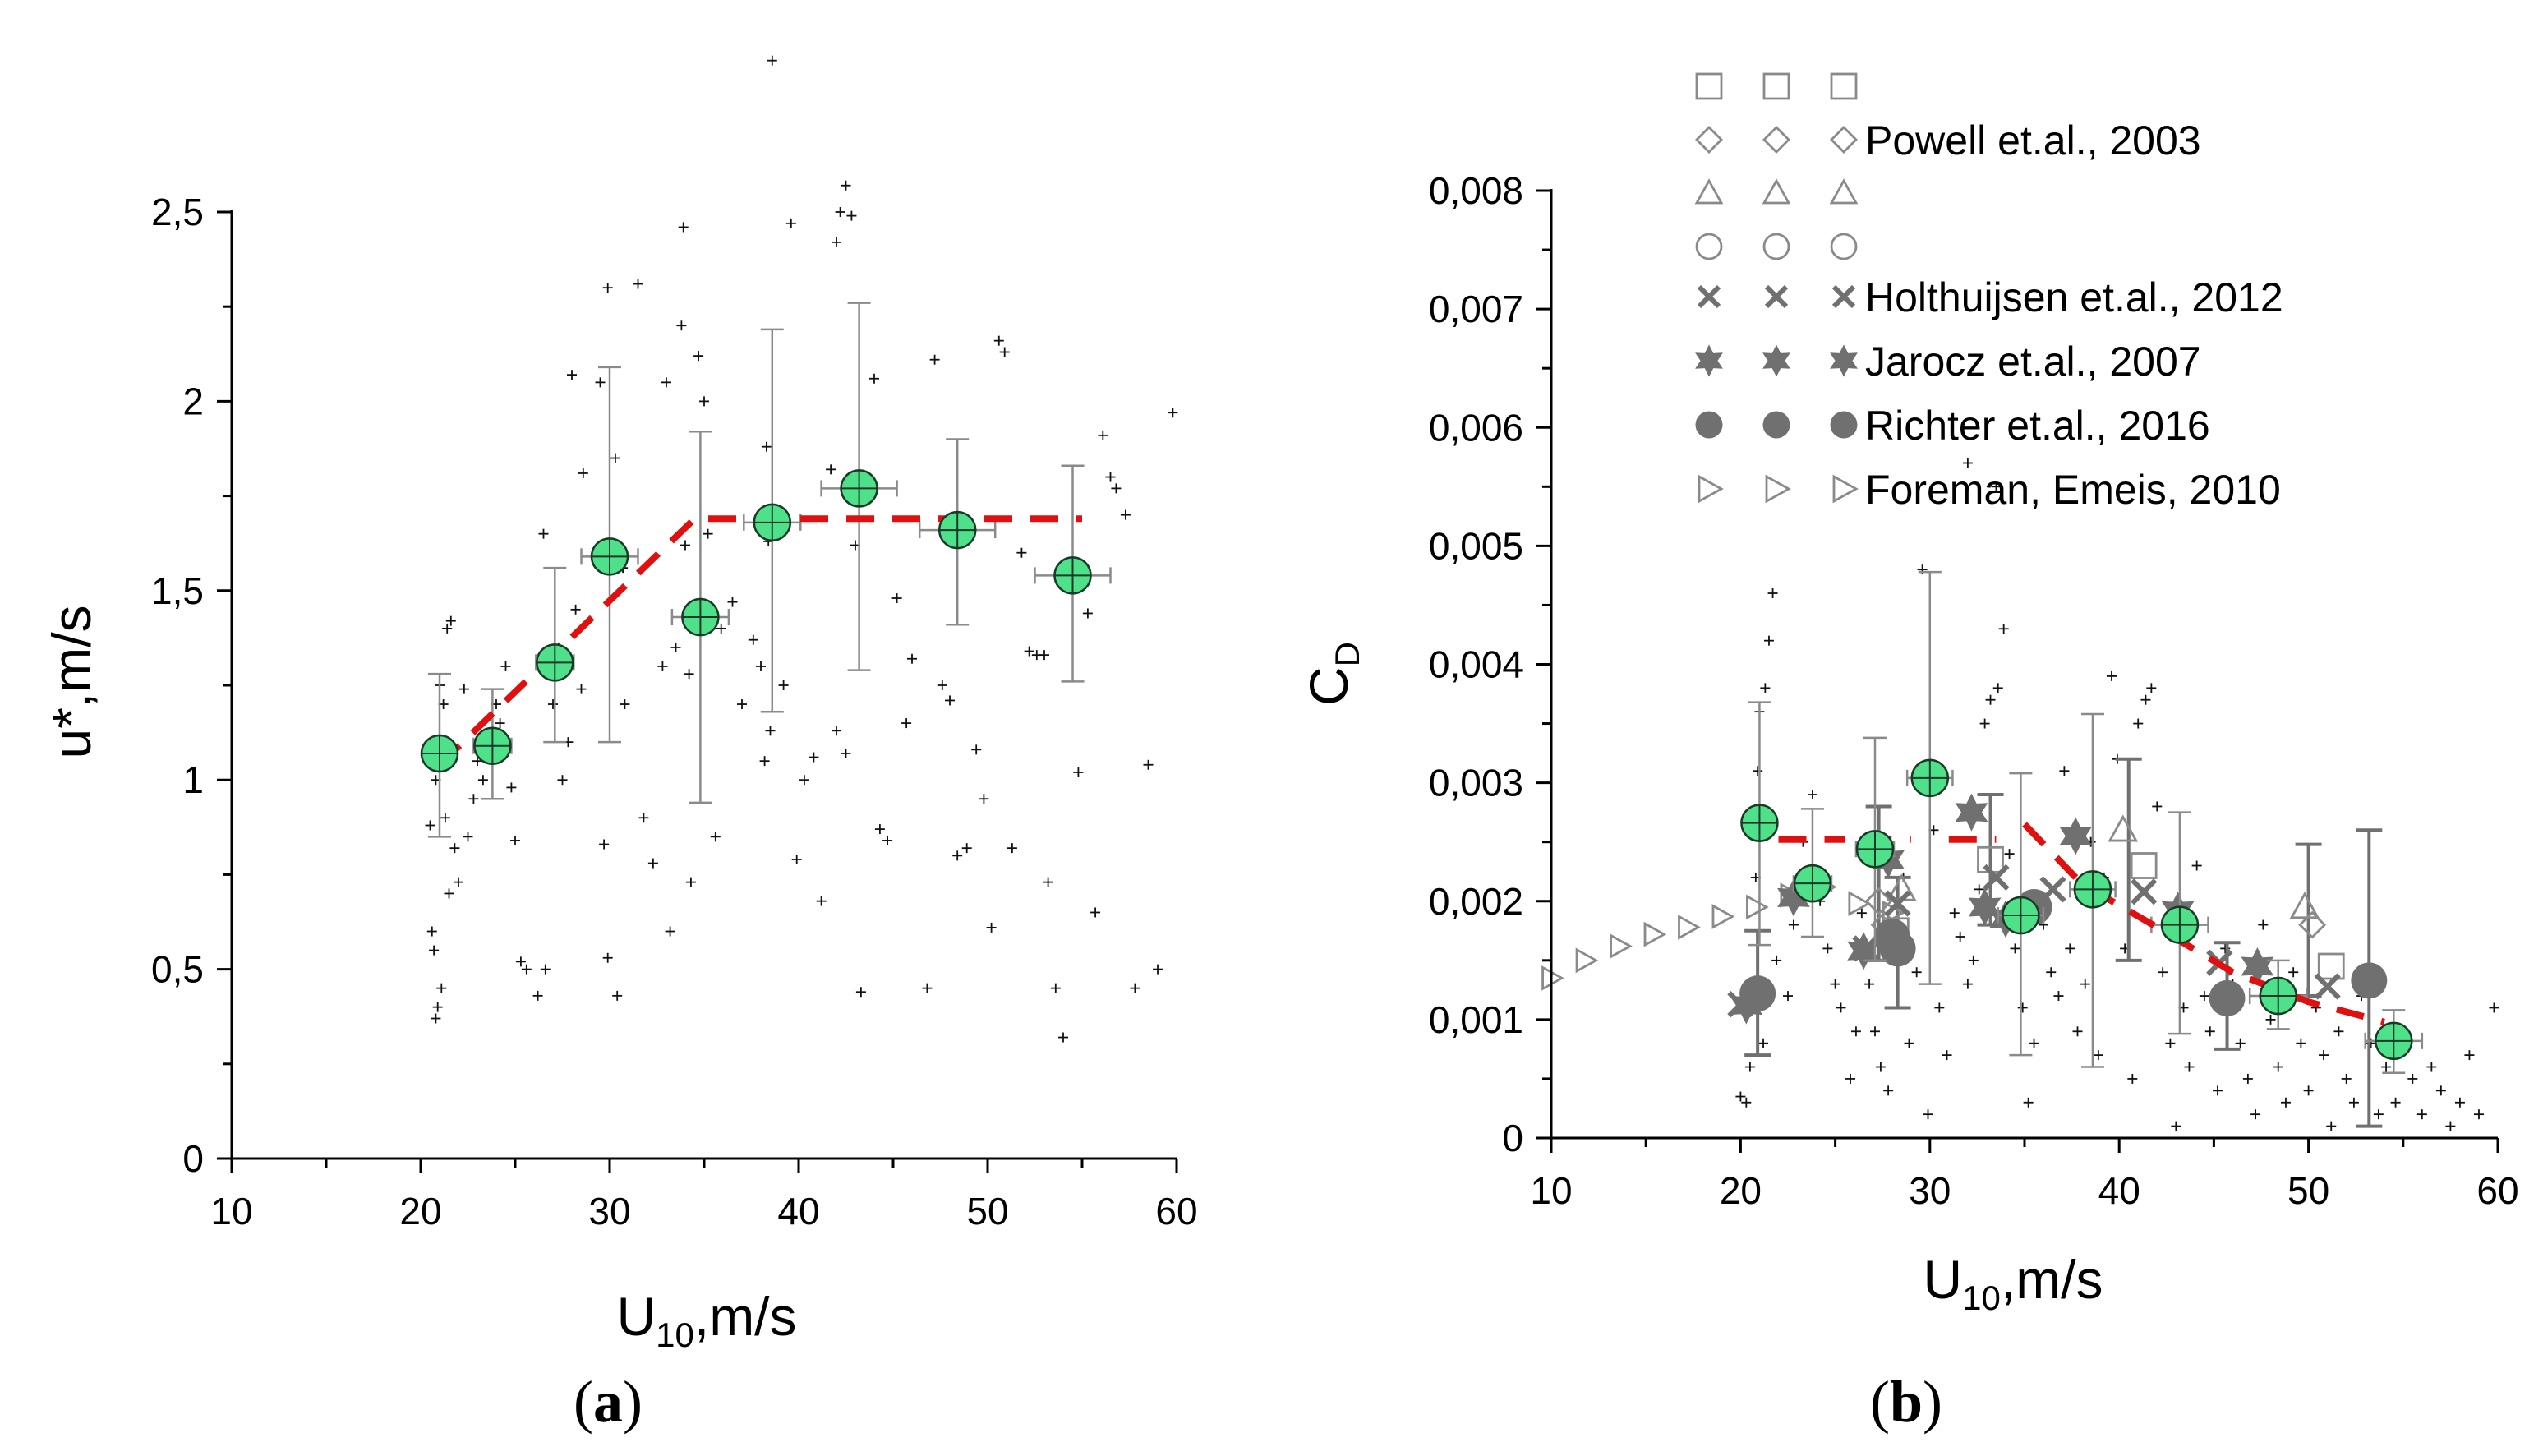  What do you see at coordinates (1476, 309) in the screenshot?
I see `b-y-tick-label: 0,007` at bounding box center [1476, 309].